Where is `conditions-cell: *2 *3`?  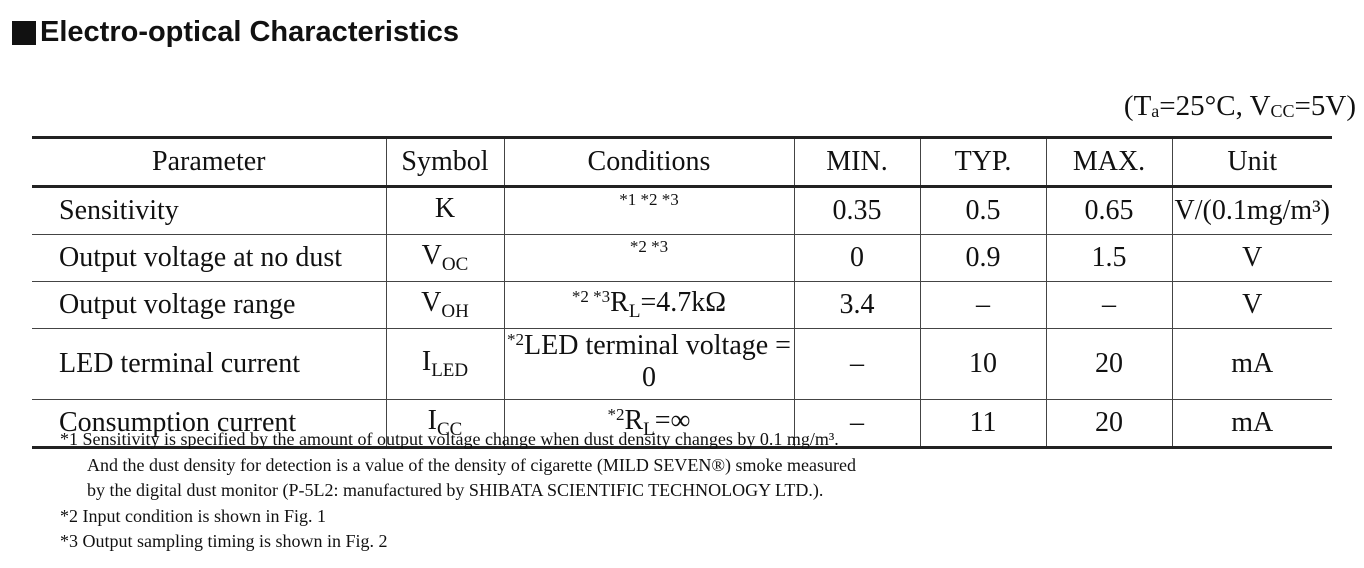 conditions-cell: *2 *3 is located at coordinates (648, 258).